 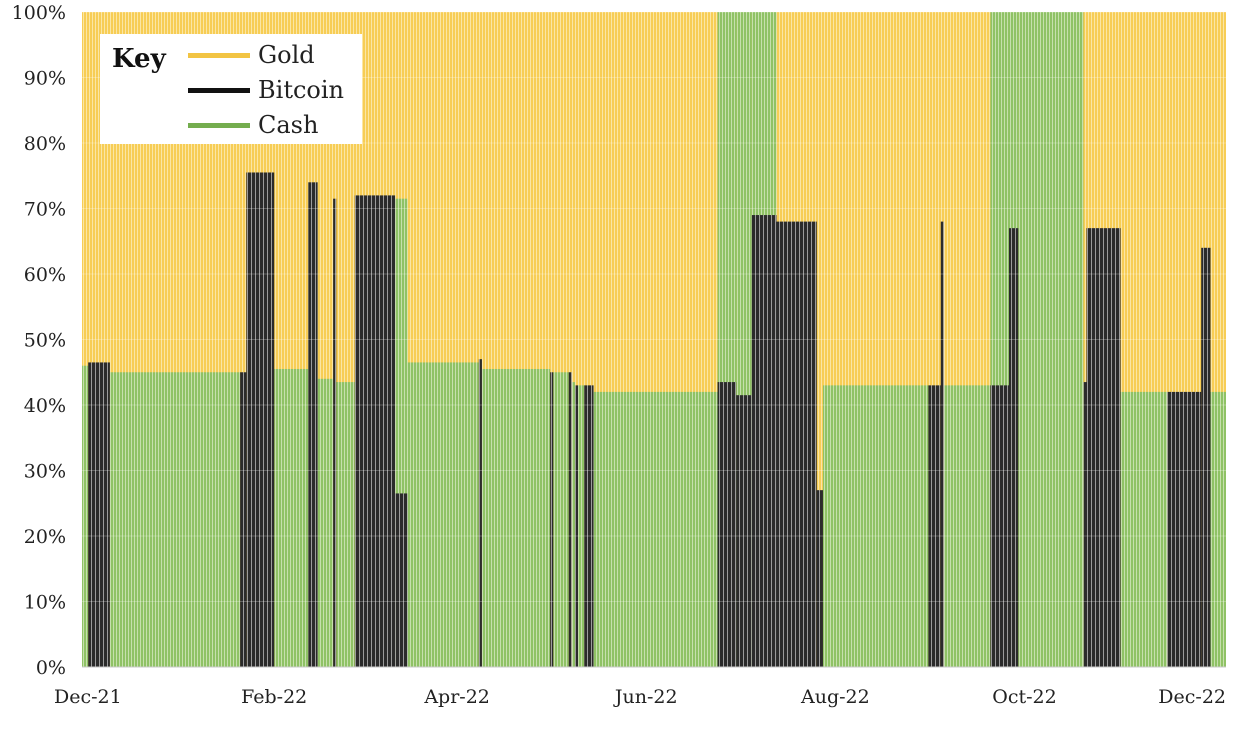 What do you see at coordinates (219, 125) in the screenshot?
I see `legend-swatch-cash` at bounding box center [219, 125].